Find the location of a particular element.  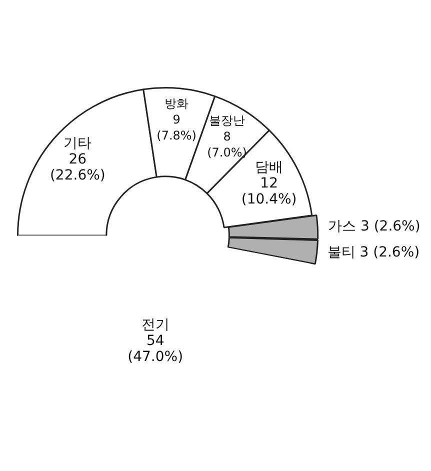

slice-label: 기타 is located at coordinates (78, 144).